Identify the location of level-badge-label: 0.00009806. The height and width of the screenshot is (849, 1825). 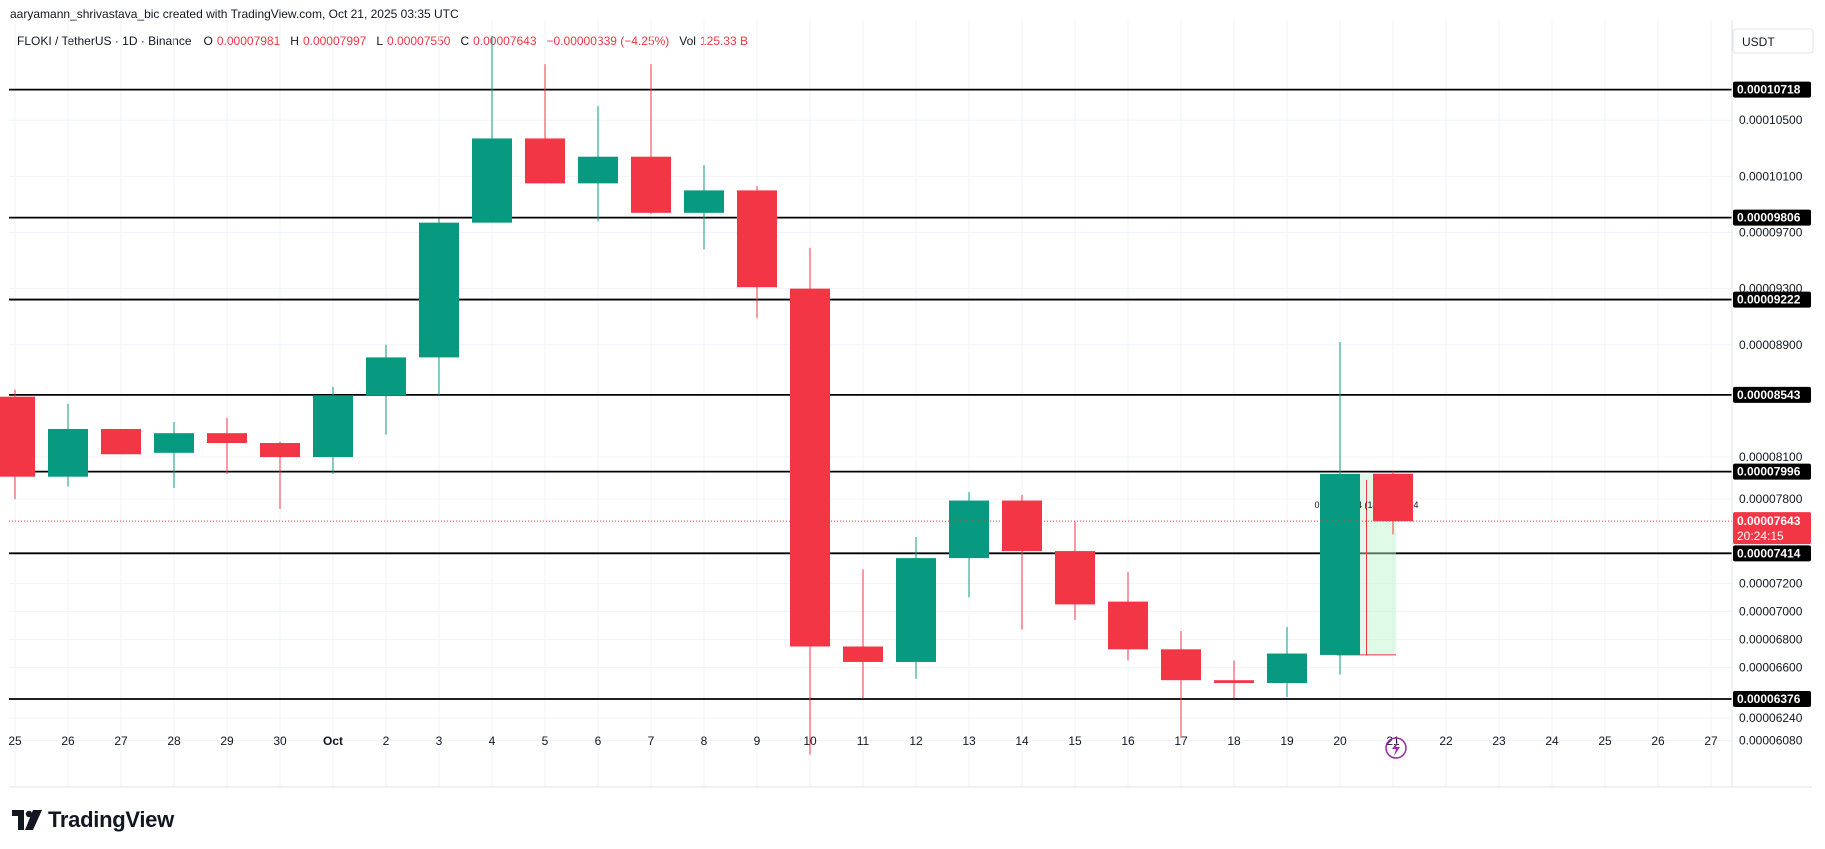
(1769, 218).